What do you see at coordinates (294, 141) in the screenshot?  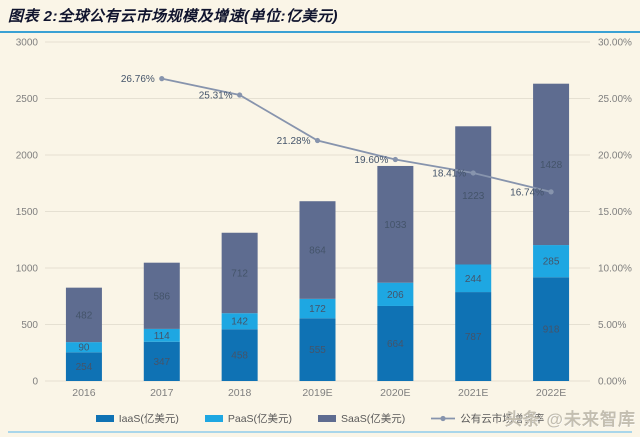 I see `growth-line-label: 21.28%` at bounding box center [294, 141].